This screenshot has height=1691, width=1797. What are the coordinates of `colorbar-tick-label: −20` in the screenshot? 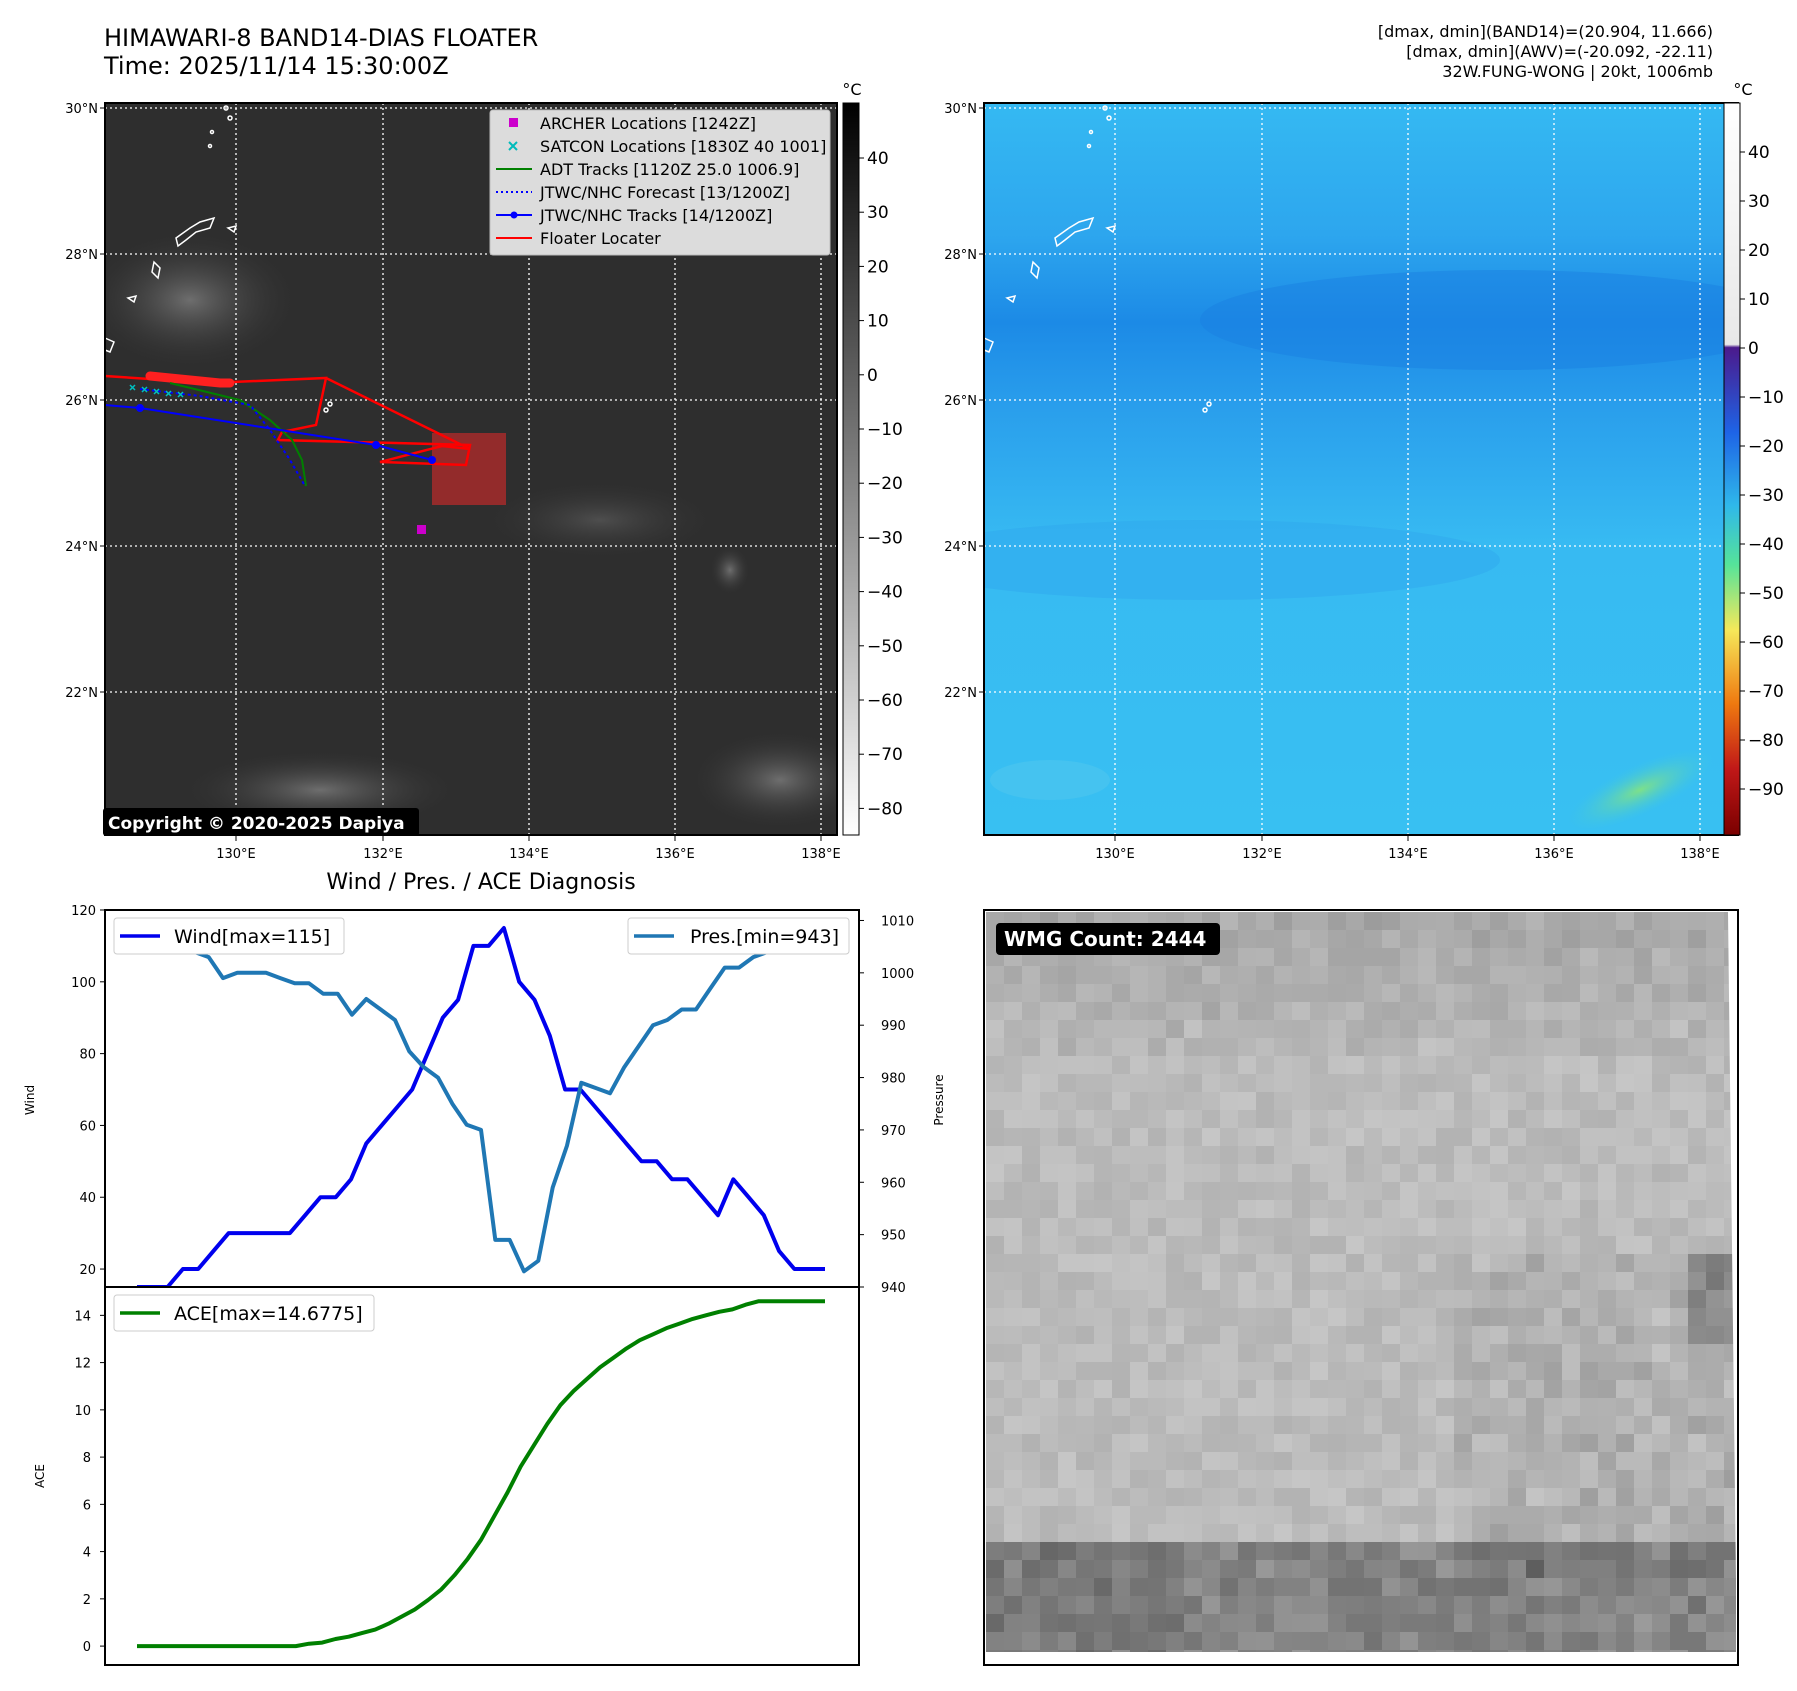 It's located at (1766, 447).